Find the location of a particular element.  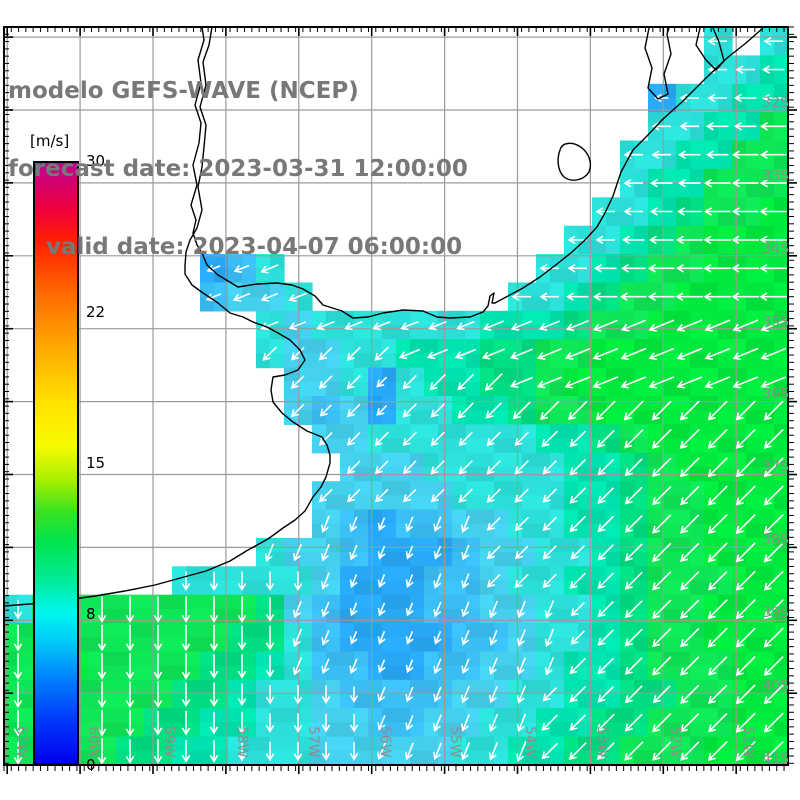

colorbar-tick-label: 30 is located at coordinates (96, 161).